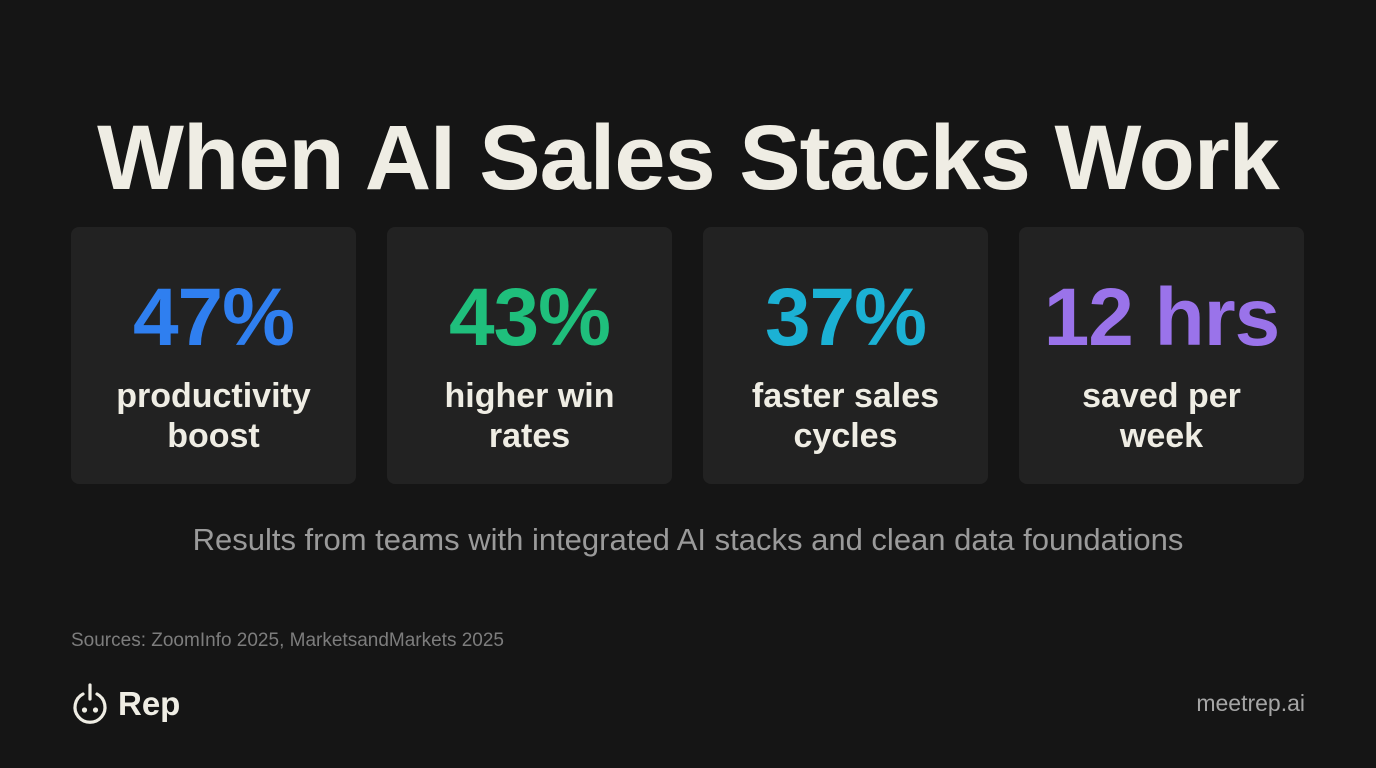 Image resolution: width=1376 pixels, height=768 pixels. I want to click on stat-value: 47%, so click(213, 317).